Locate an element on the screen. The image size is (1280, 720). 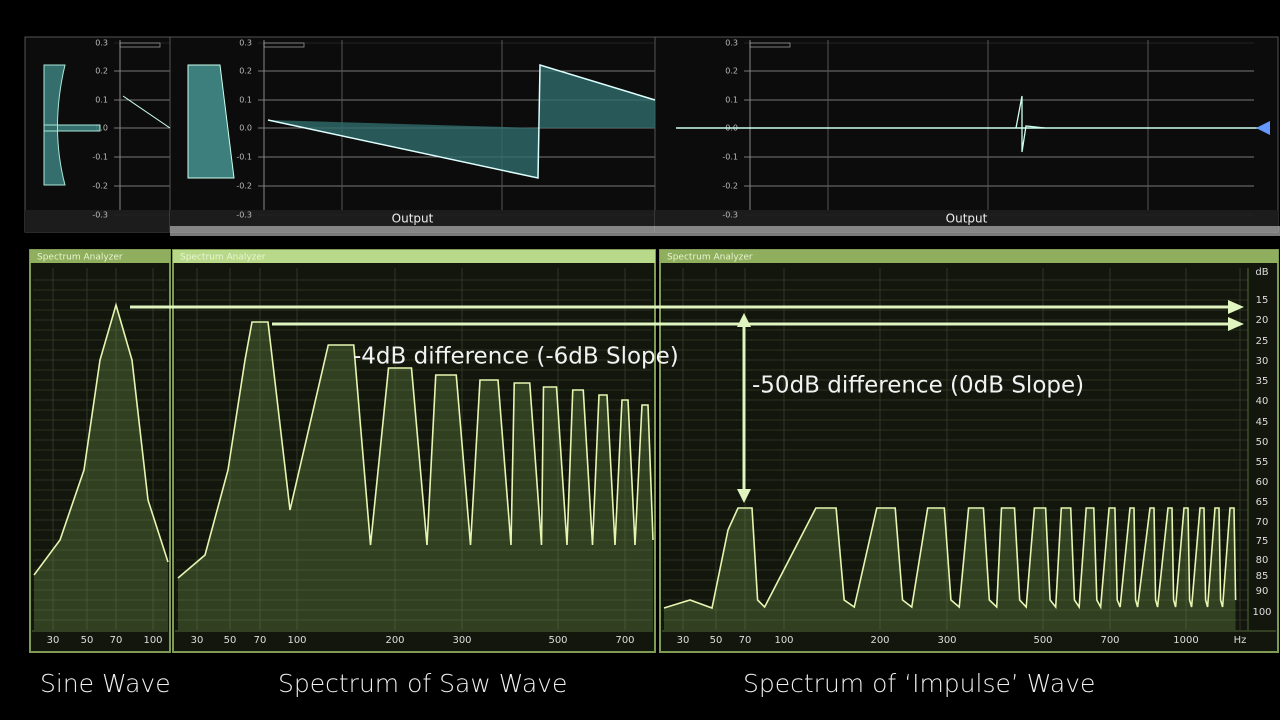
sine-histogram is located at coordinates (72, 125).